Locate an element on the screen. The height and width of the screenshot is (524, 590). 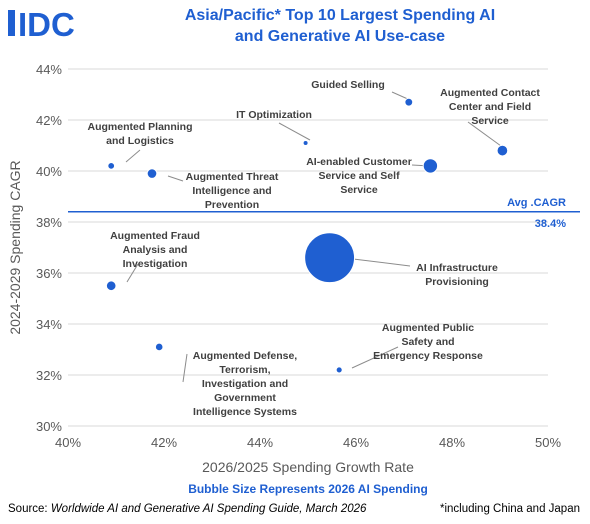
bubble-label: Guided Selling is located at coordinates (348, 85).